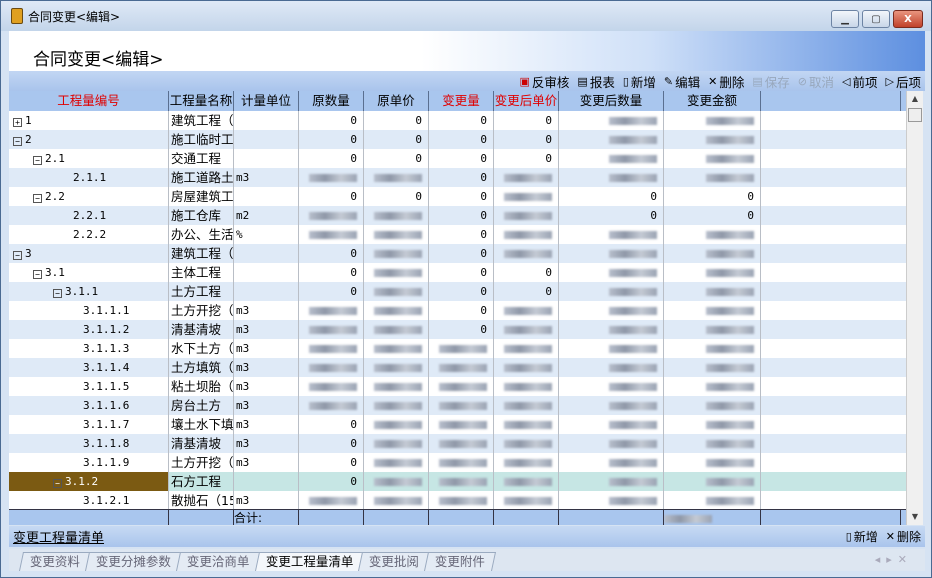 The width and height of the screenshot is (932, 578). What do you see at coordinates (915, 115) in the screenshot?
I see `scroll-thumb` at bounding box center [915, 115].